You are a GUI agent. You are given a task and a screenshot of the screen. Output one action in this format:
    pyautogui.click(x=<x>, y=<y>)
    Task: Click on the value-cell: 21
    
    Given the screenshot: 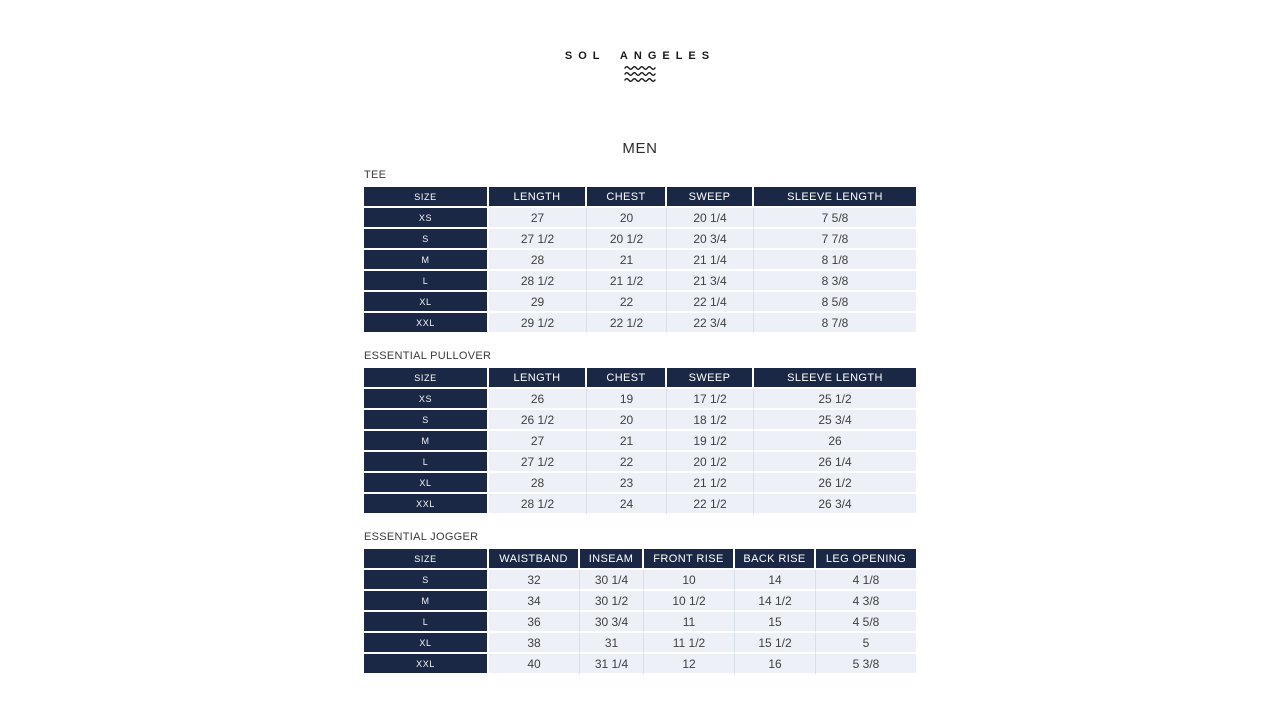 What is the action you would take?
    pyautogui.click(x=627, y=260)
    